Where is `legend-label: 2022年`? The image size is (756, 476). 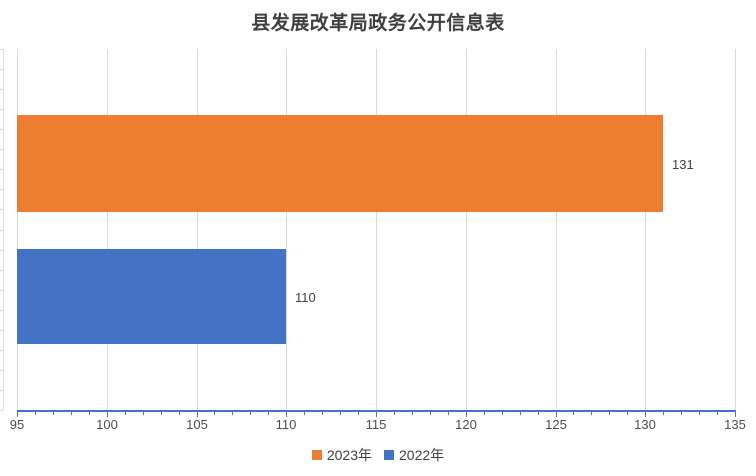 legend-label: 2022年 is located at coordinates (422, 455).